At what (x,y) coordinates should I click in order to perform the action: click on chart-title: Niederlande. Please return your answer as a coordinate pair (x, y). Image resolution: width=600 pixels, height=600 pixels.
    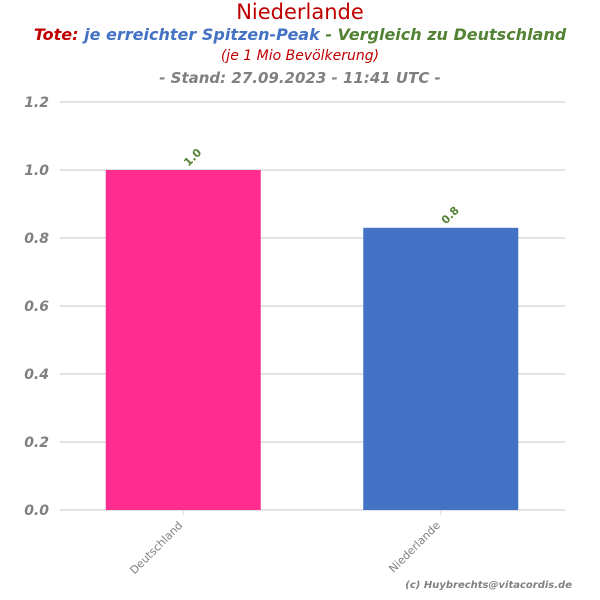
    Looking at the image, I should click on (300, 12).